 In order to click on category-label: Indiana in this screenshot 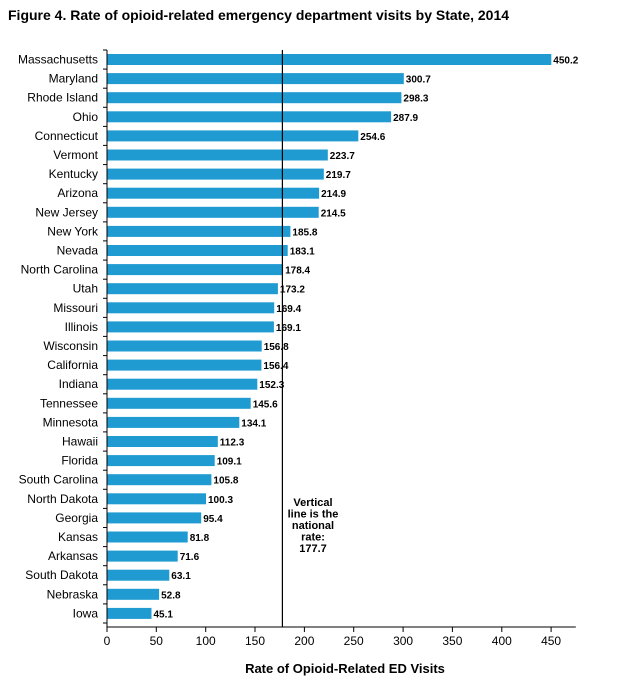, I will do `click(79, 384)`.